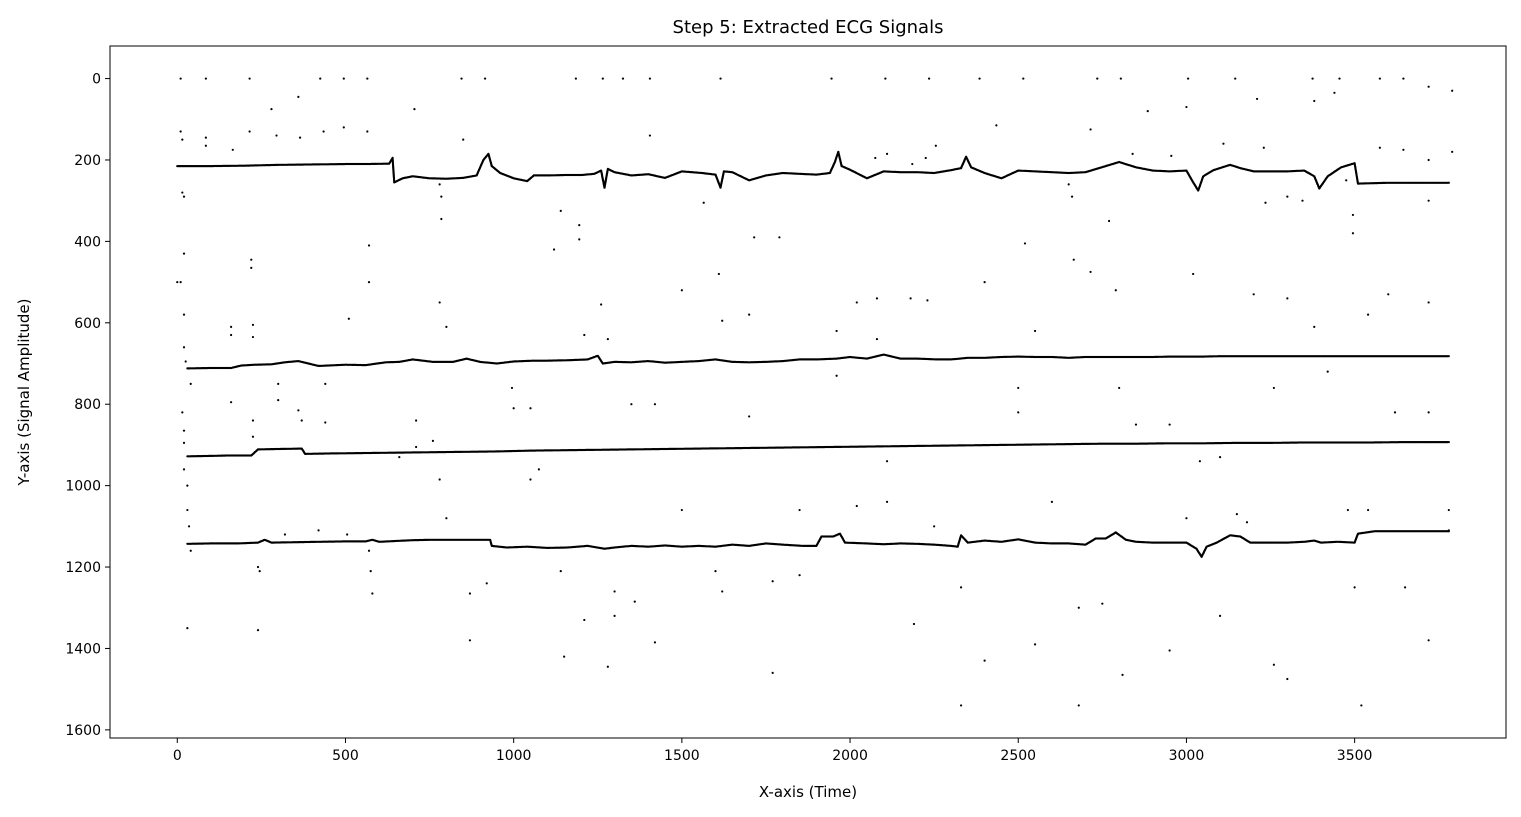 Image resolution: width=1521 pixels, height=817 pixels. Describe the element at coordinates (1448, 442) in the screenshot. I see `ecg-sample-point` at that location.